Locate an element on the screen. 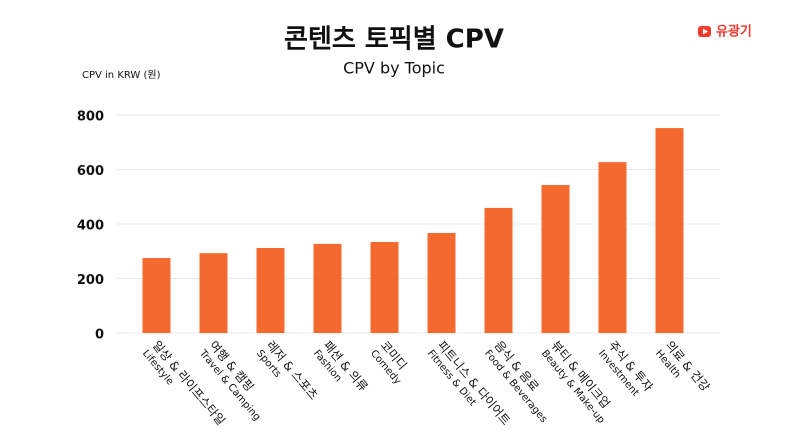  y-tick-label: 800 is located at coordinates (90, 117).